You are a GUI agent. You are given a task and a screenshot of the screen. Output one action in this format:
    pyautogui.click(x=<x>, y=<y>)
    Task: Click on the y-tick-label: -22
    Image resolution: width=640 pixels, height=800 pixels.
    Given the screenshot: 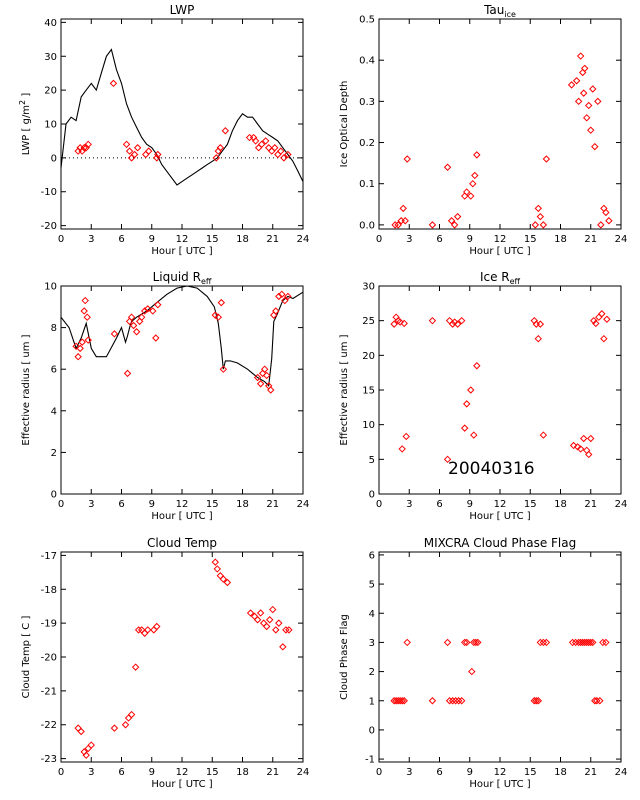 What is the action you would take?
    pyautogui.click(x=49, y=725)
    